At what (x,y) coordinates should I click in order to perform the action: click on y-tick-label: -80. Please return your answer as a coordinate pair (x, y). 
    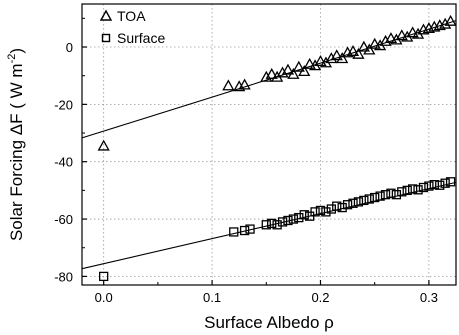
    Looking at the image, I should click on (63, 276).